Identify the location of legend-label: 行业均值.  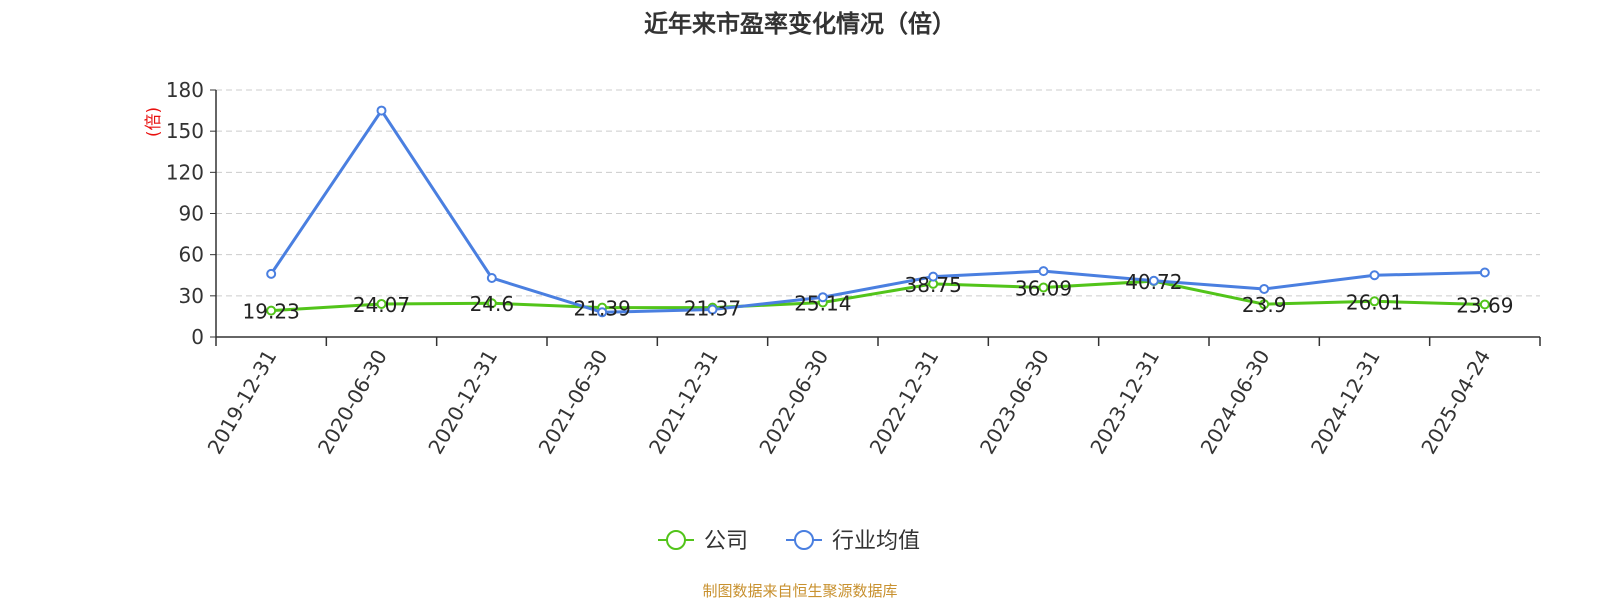
(876, 541).